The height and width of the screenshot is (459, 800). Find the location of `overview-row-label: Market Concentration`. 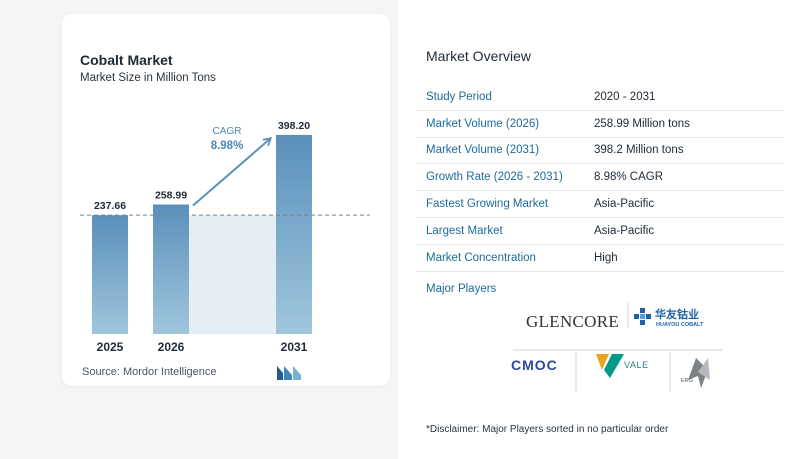

overview-row-label: Market Concentration is located at coordinates (481, 257).